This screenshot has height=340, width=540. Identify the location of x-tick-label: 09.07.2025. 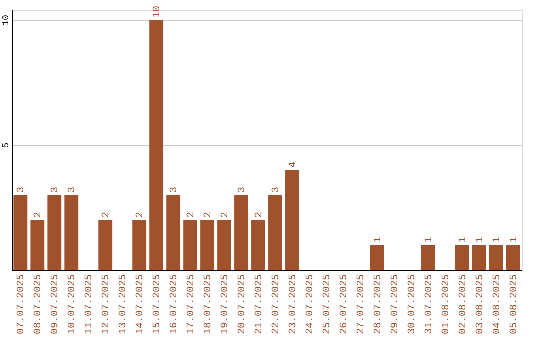
(56, 304).